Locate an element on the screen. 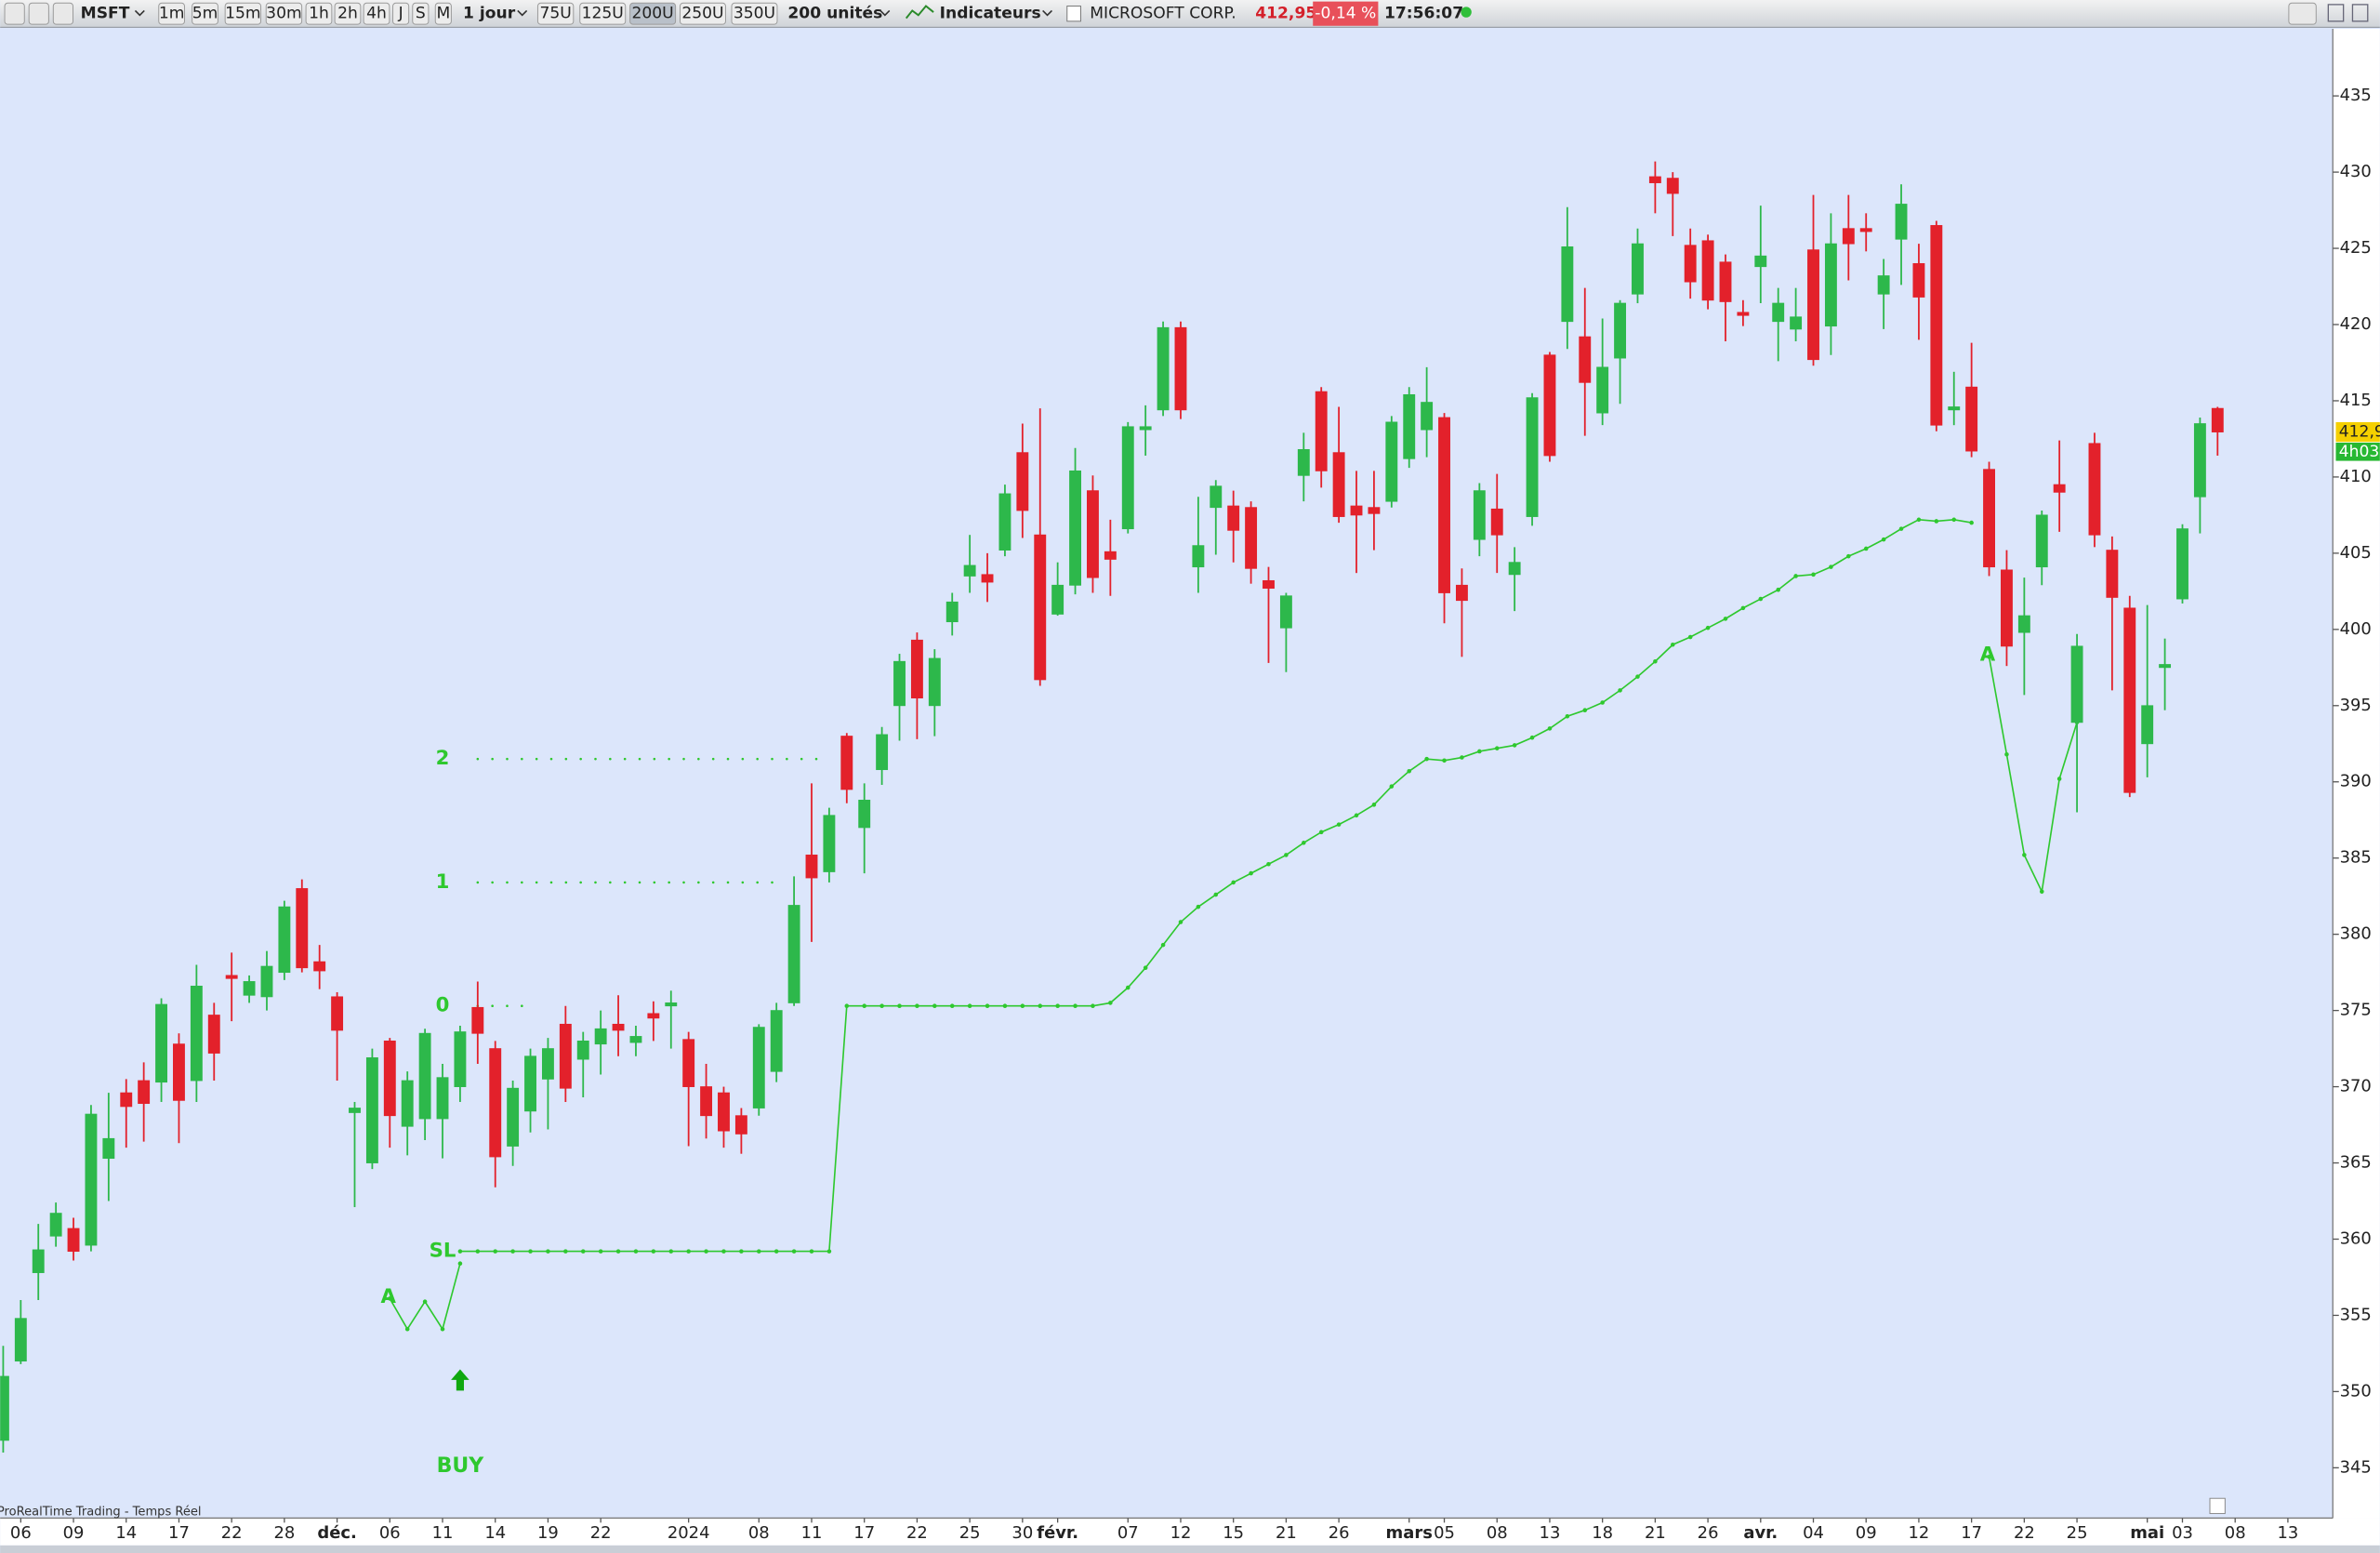  change: -0,14 % is located at coordinates (1345, 14).